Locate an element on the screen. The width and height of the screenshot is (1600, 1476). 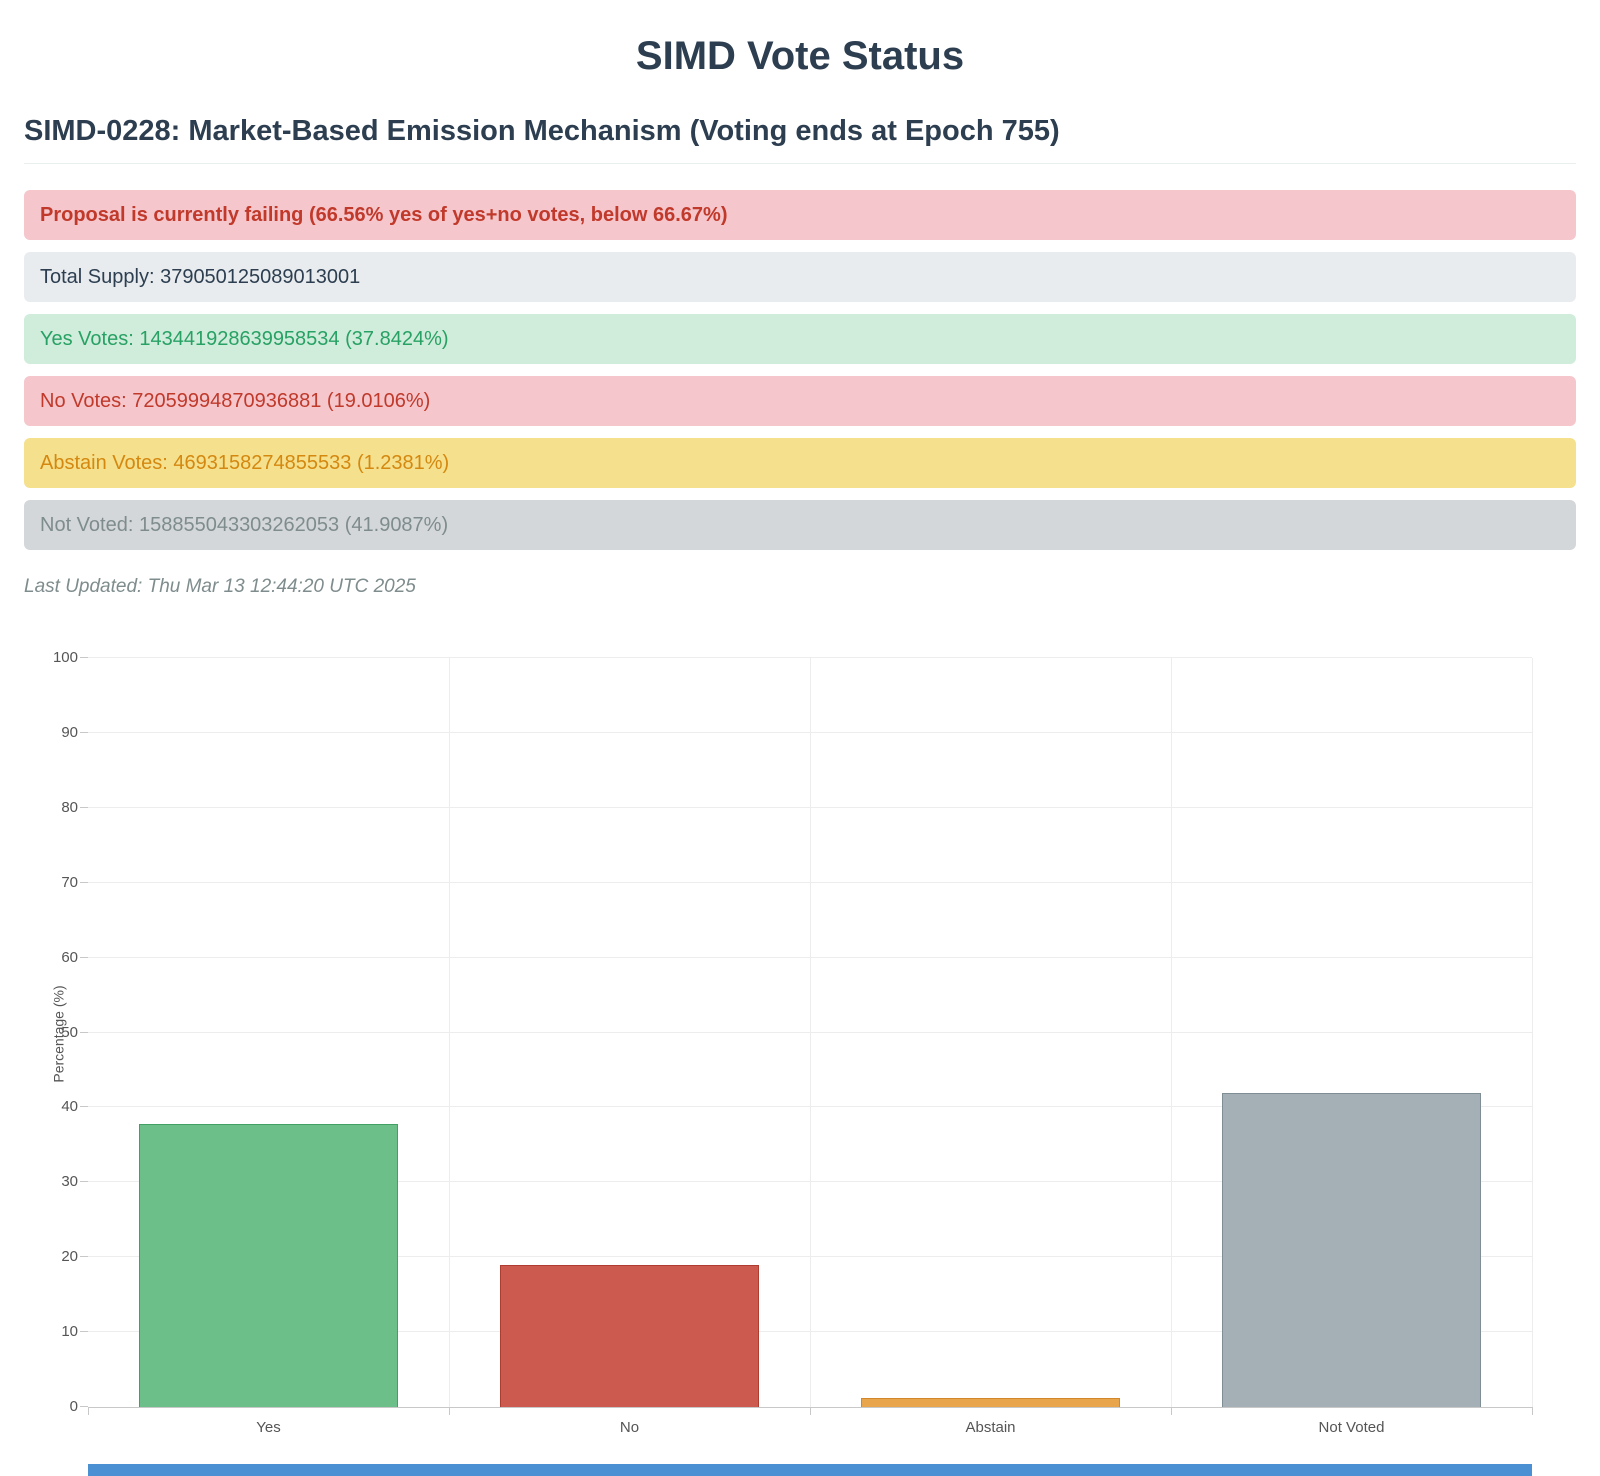
y-tick-label: 10 is located at coordinates (69, 1332).